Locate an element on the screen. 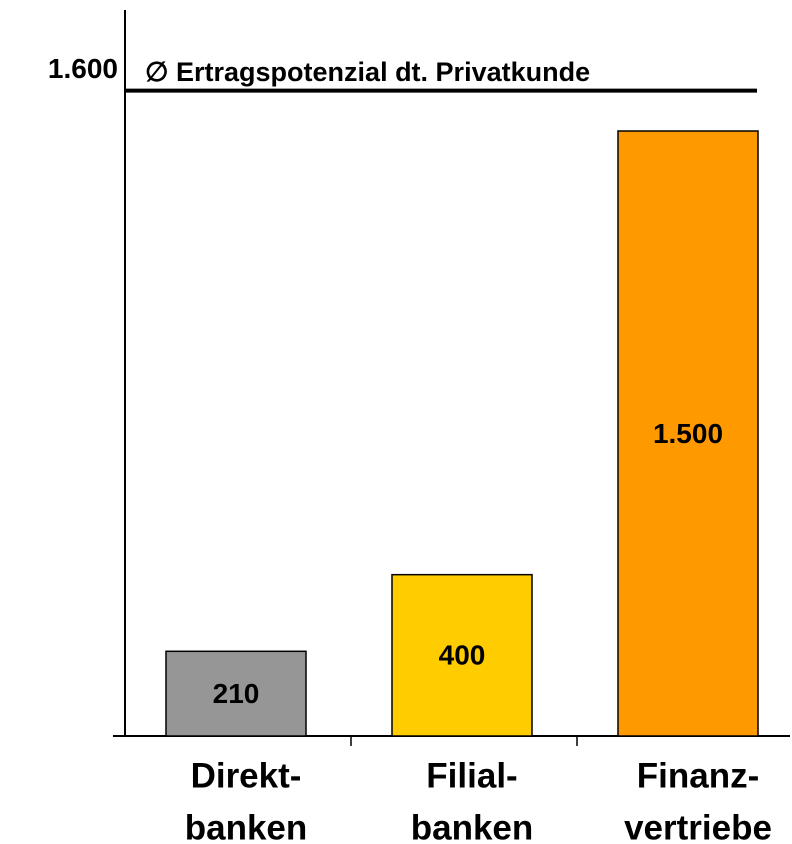 The image size is (792, 844). value-label: 210 is located at coordinates (236, 693).